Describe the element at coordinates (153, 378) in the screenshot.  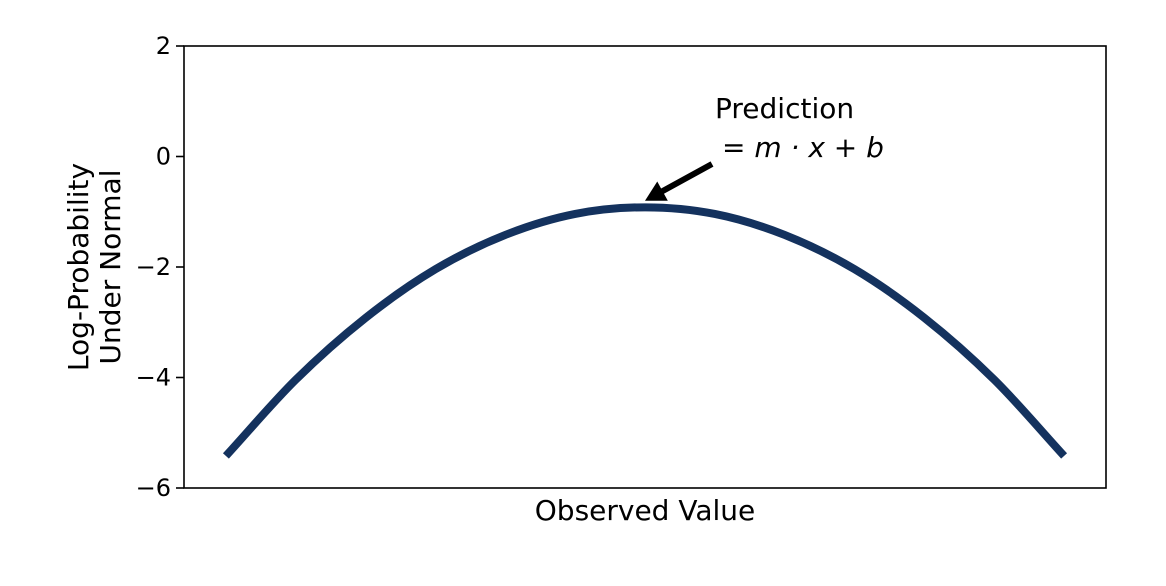
I see `y-tick-label: −4` at that location.